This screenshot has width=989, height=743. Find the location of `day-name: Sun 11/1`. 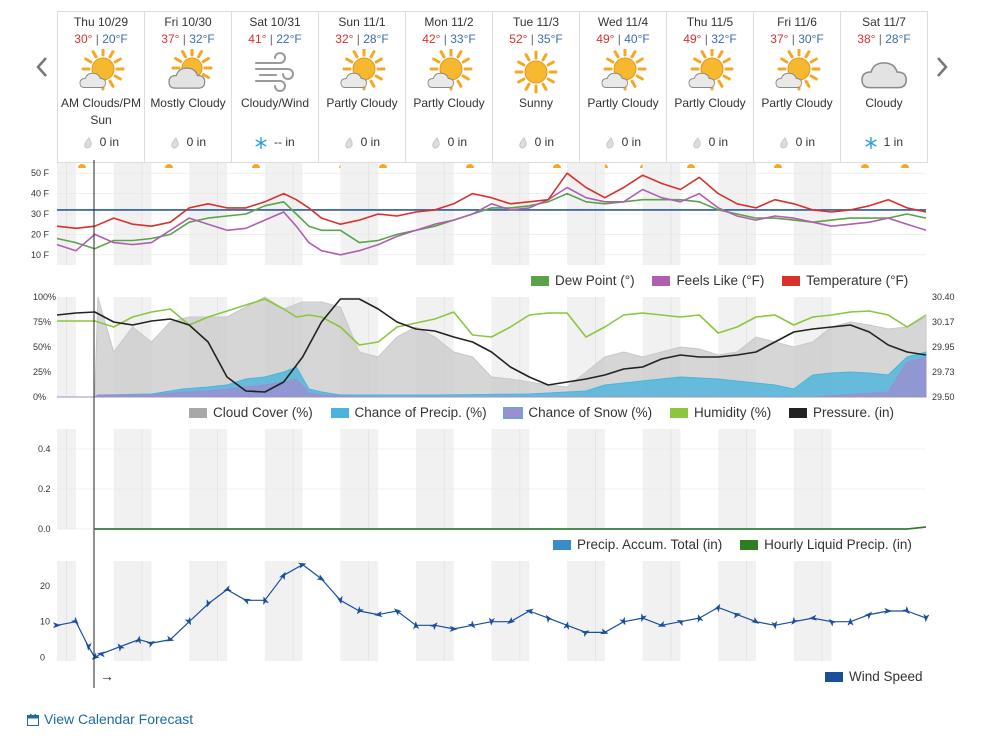

day-name: Sun 11/1 is located at coordinates (362, 22).